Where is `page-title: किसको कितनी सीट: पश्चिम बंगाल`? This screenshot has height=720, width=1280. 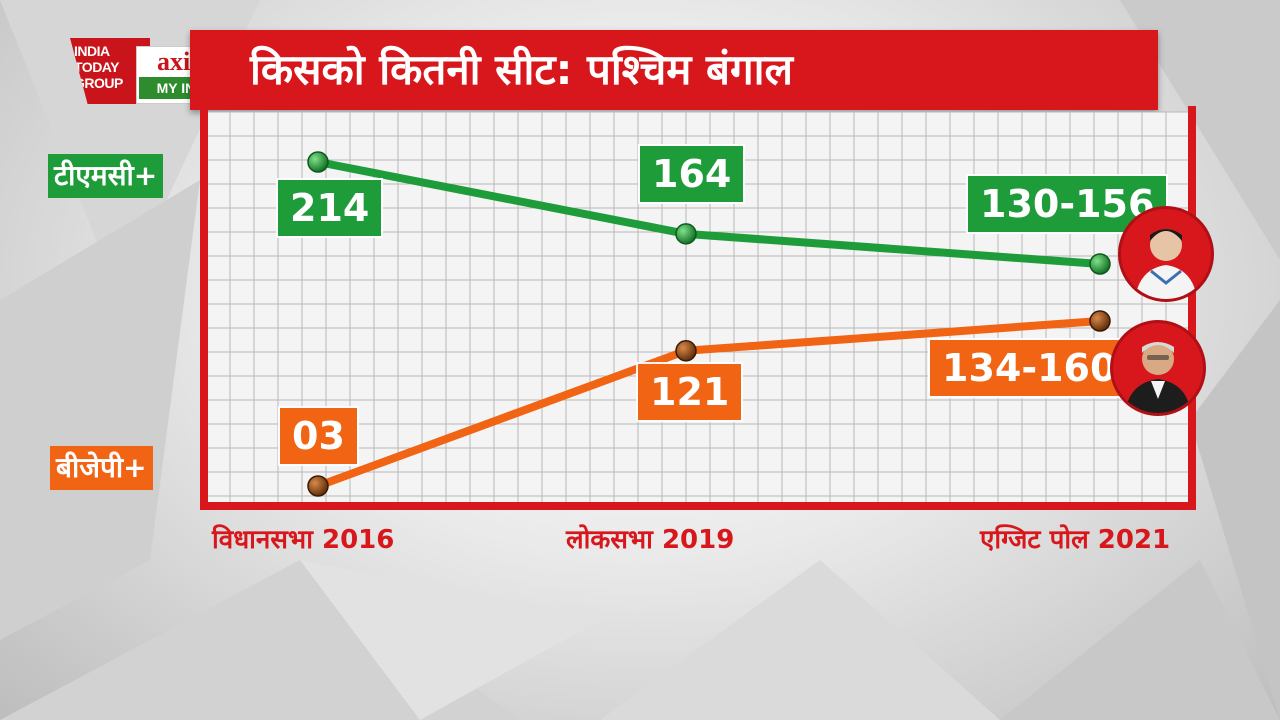
page-title: किसको कितनी सीट: पश्चिम बंगाल is located at coordinates (521, 69).